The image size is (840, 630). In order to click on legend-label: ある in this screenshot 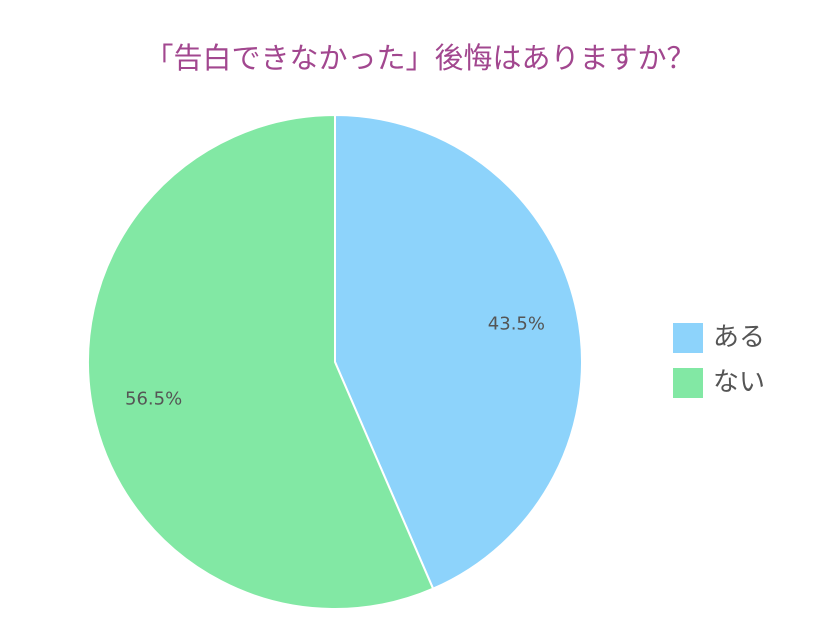, I will do `click(739, 338)`.